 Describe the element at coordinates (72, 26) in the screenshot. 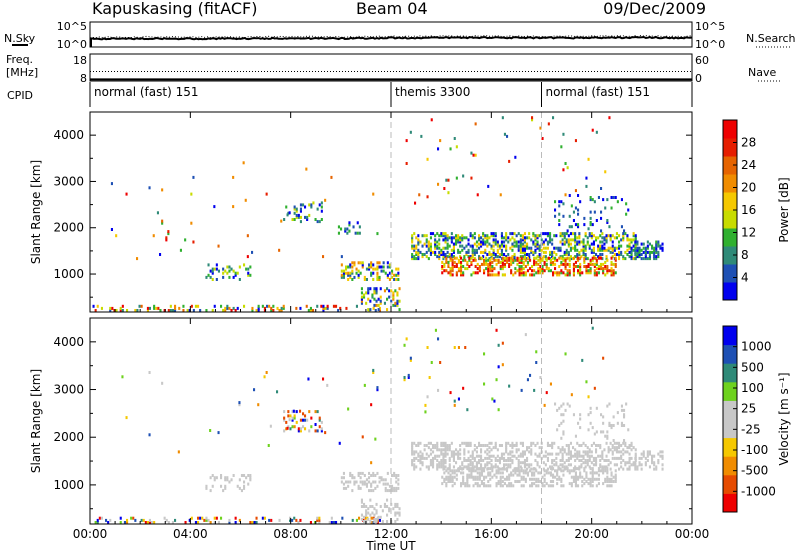

I see `noise-left-tick-top: 10^5` at that location.